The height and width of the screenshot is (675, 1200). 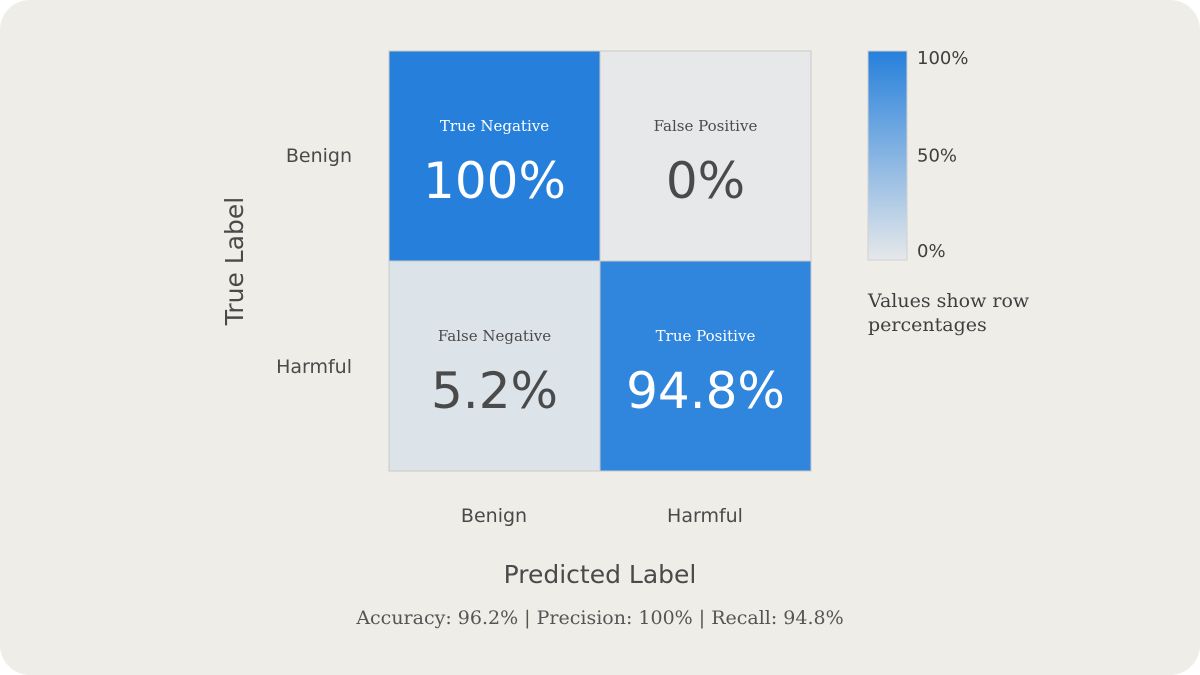 I want to click on y-axis-title: True Label, so click(x=234, y=262).